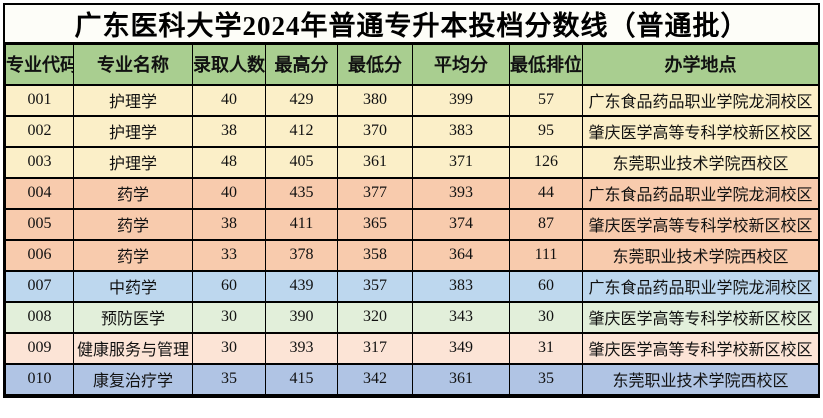 Image resolution: width=823 pixels, height=418 pixels. I want to click on col-header-avg-score: 平均分, so click(461, 65).